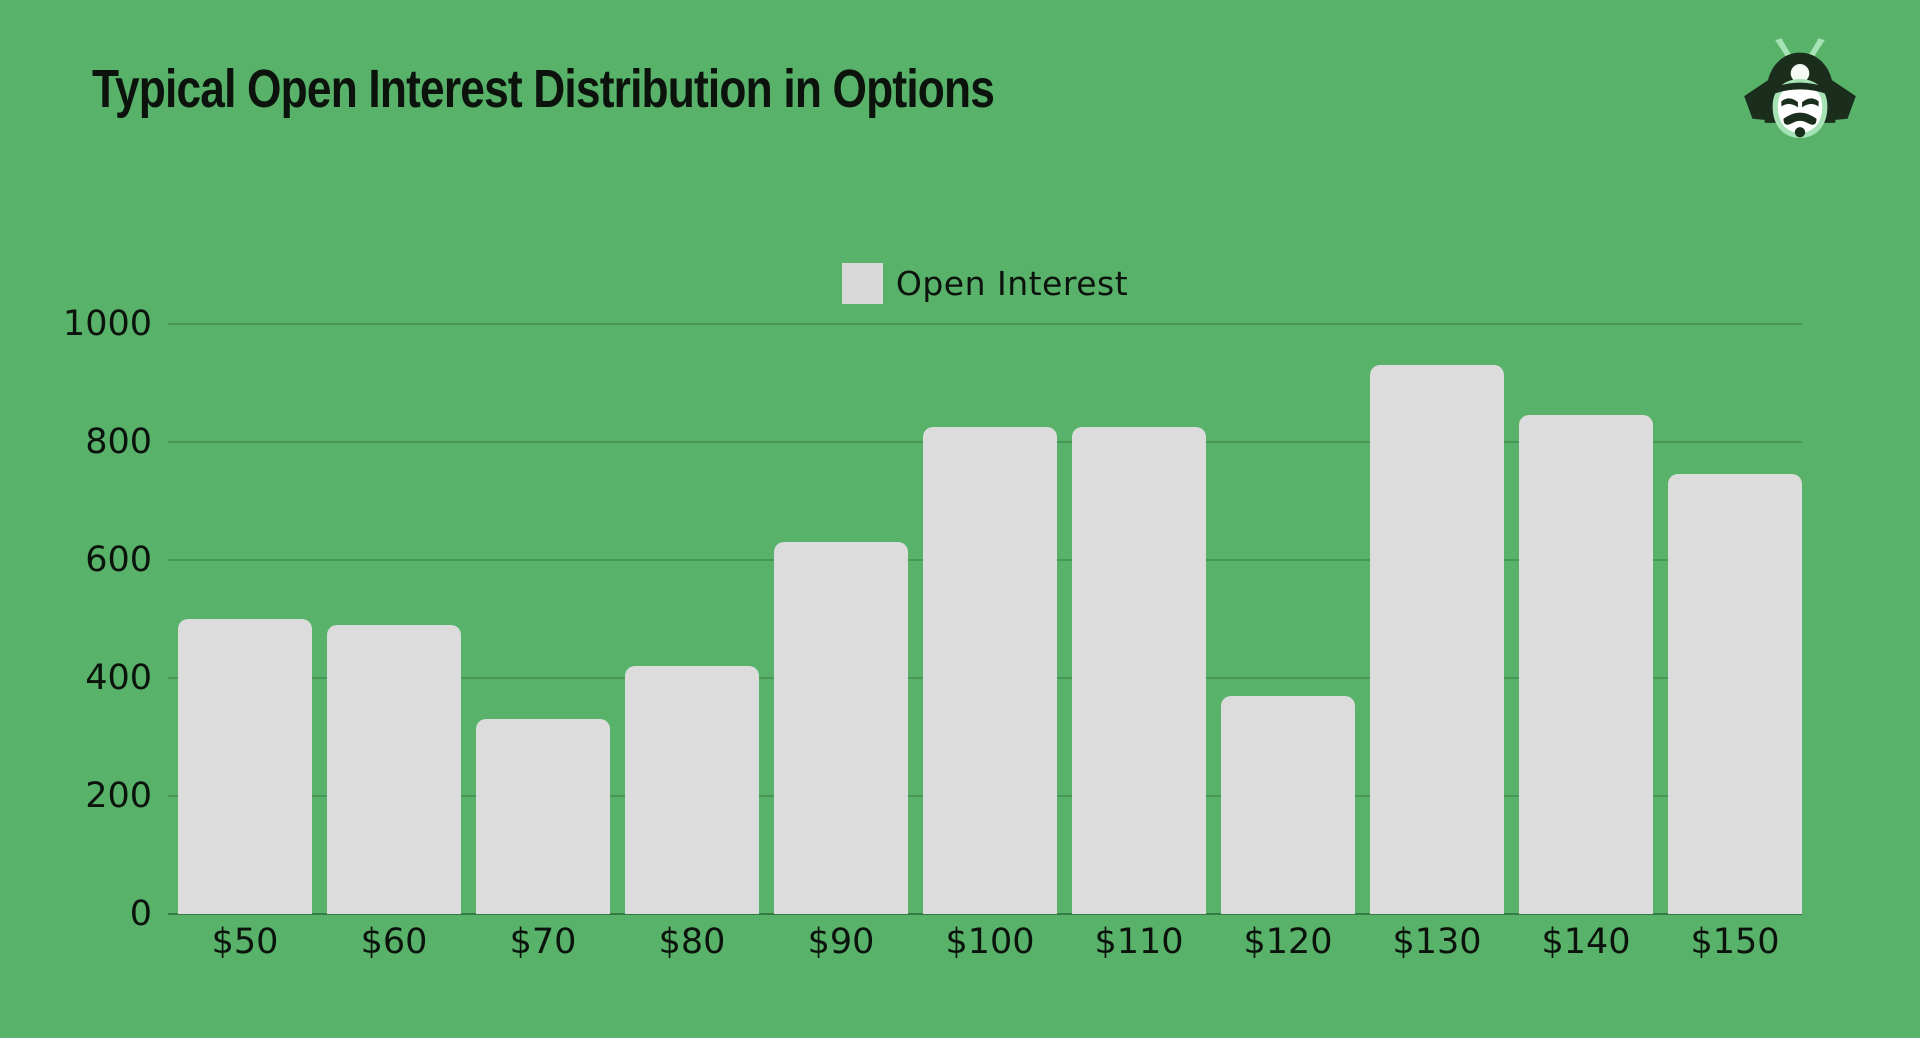 Image resolution: width=1920 pixels, height=1038 pixels. I want to click on legend-label: Open Interest, so click(1012, 283).